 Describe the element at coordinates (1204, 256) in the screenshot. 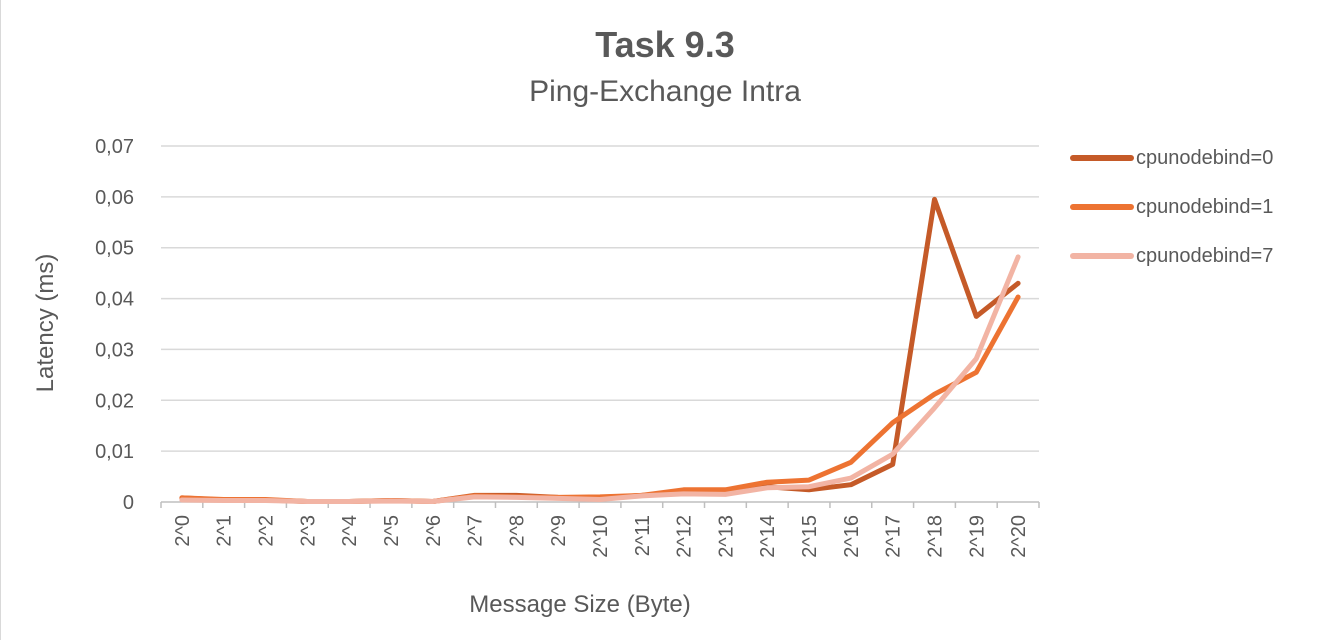

I see `legend-label: cpunodebind=7` at that location.